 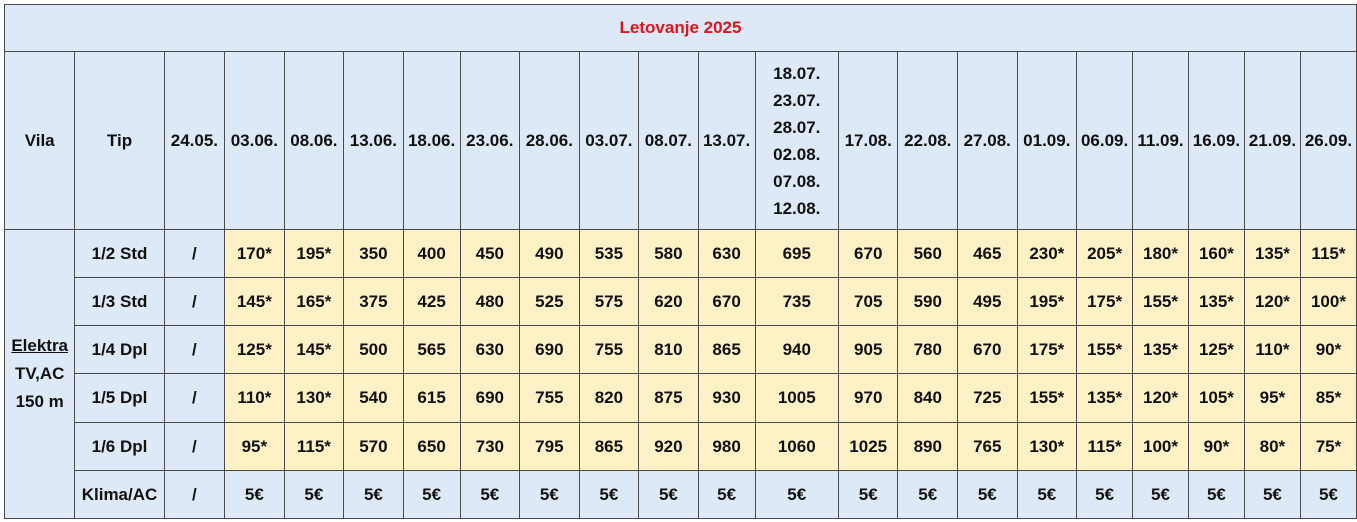 I want to click on header-date: 13.06., so click(x=373, y=140).